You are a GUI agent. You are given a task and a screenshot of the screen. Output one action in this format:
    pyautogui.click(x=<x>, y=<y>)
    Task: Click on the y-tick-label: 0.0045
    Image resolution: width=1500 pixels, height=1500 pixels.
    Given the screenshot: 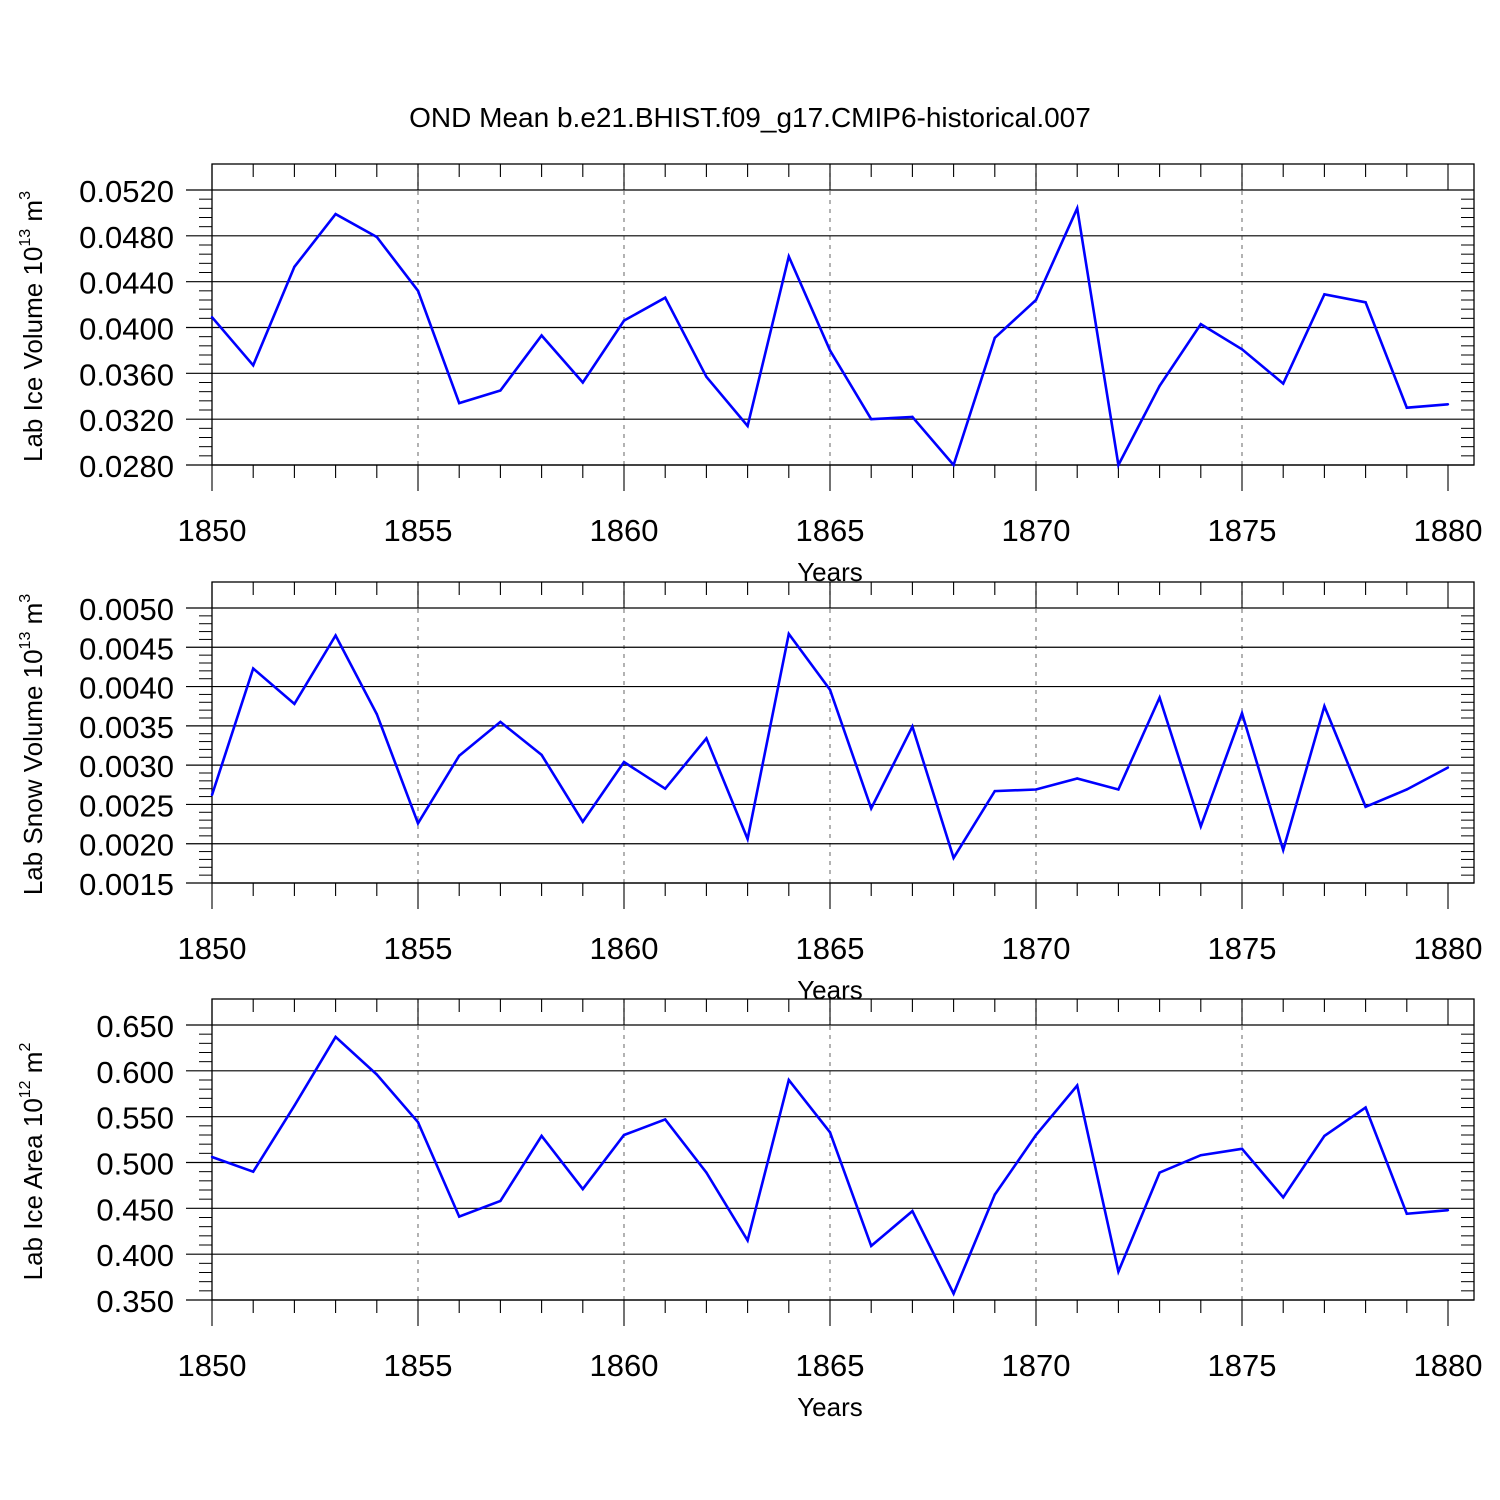 What is the action you would take?
    pyautogui.click(x=126, y=648)
    